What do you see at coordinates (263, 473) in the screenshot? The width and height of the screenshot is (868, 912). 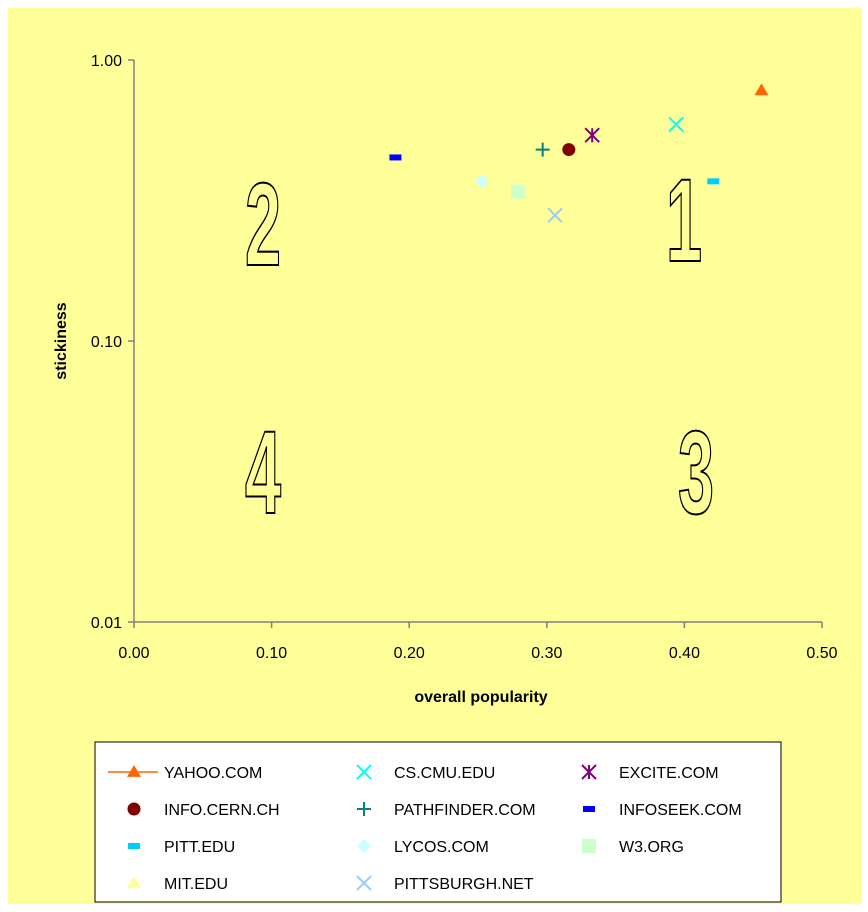 I see `quadrant-label-4: 4` at bounding box center [263, 473].